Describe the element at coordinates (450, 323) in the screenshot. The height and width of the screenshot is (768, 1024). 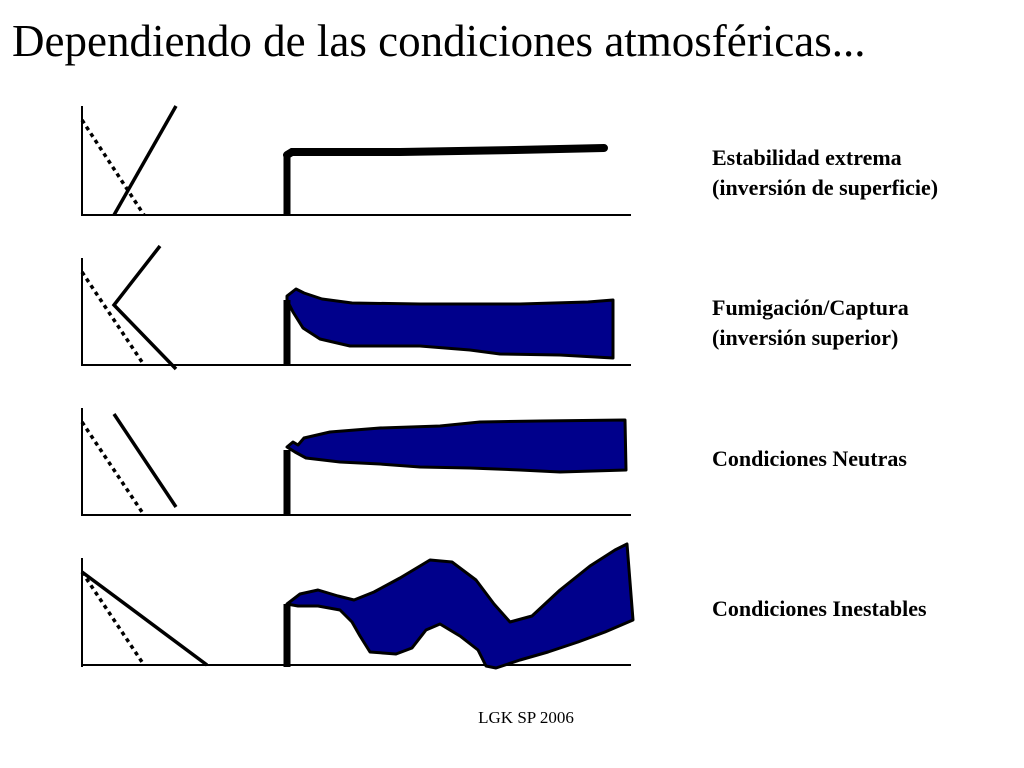
I see `fumigation-plume` at that location.